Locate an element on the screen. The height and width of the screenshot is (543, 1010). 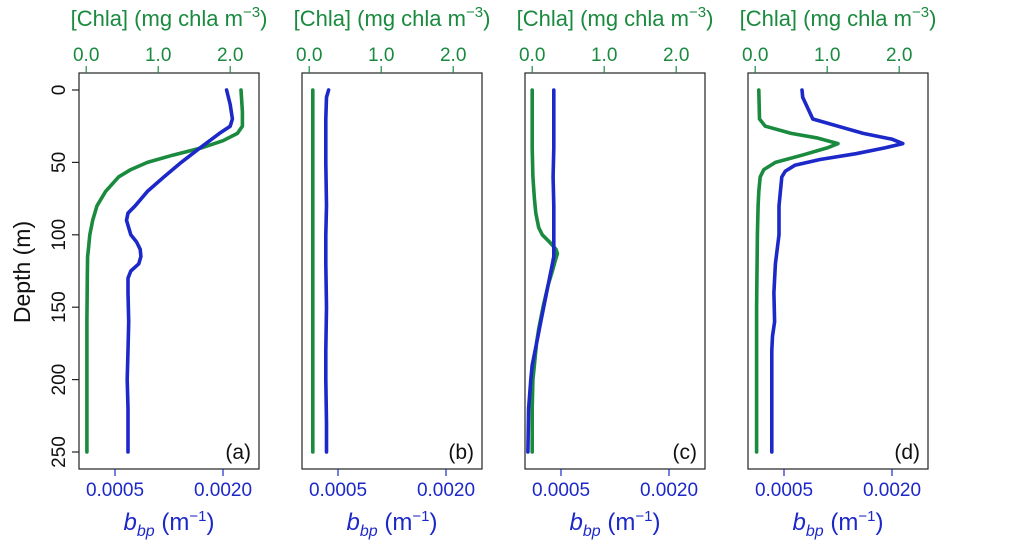
panel-label: (c) is located at coordinates (685, 452).